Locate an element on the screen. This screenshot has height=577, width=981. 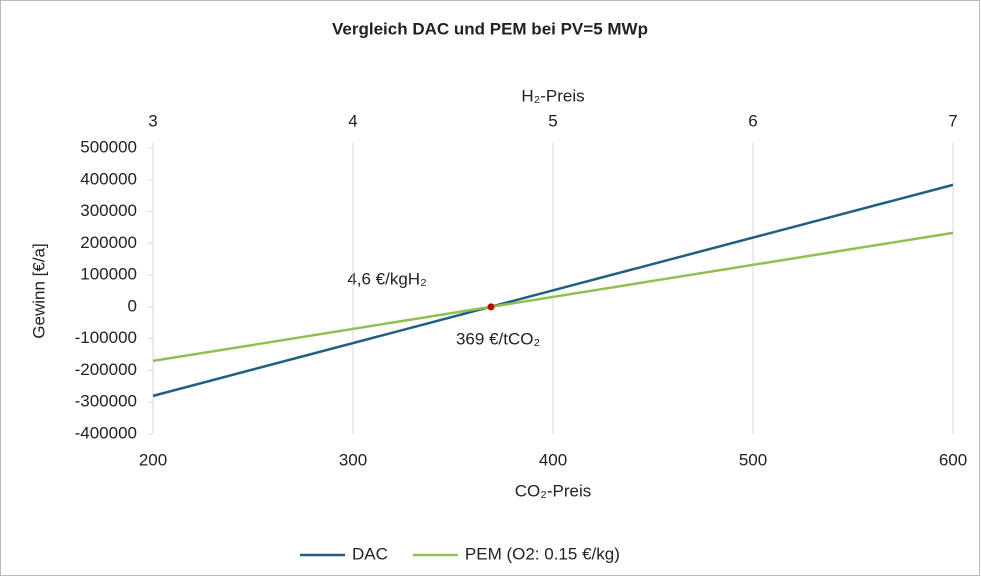
y-tick-label: 500000 is located at coordinates (108, 146).